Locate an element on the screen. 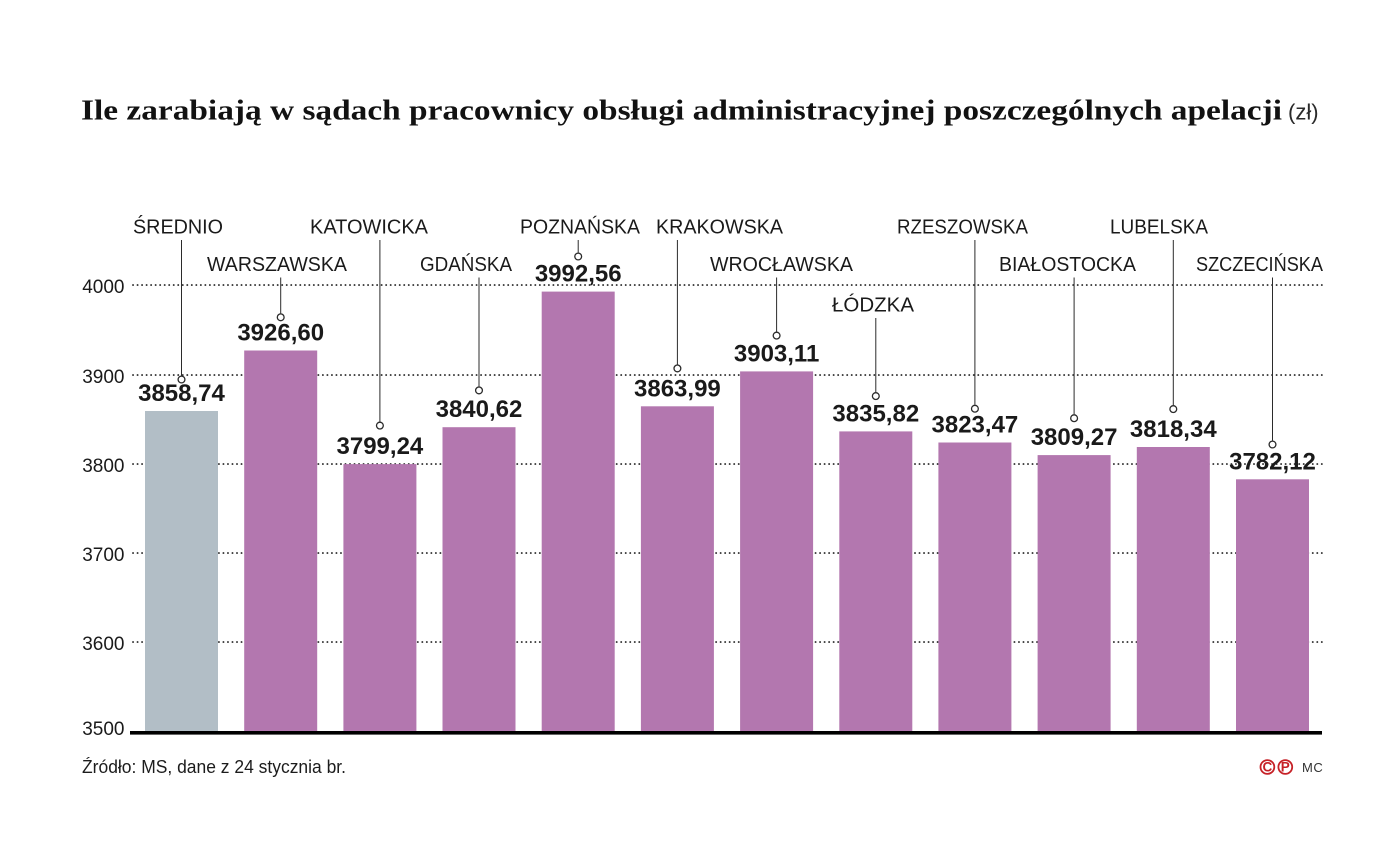  svg-text: SZCZECIŃSKA is located at coordinates (1260, 264).